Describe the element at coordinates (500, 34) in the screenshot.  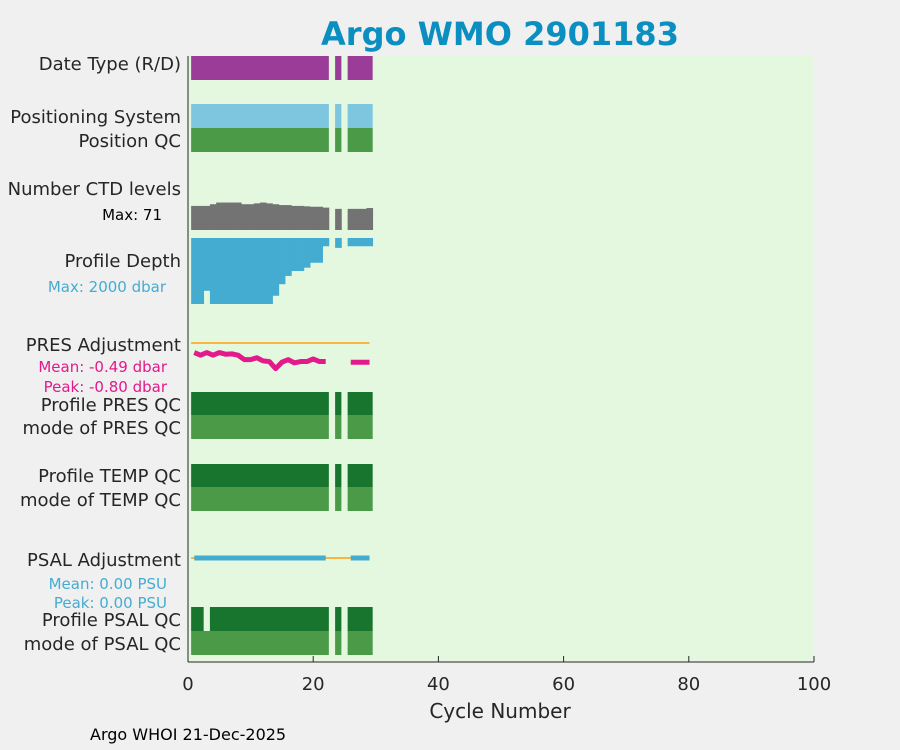
I see `chart-title: Argo WMO 2901183` at that location.